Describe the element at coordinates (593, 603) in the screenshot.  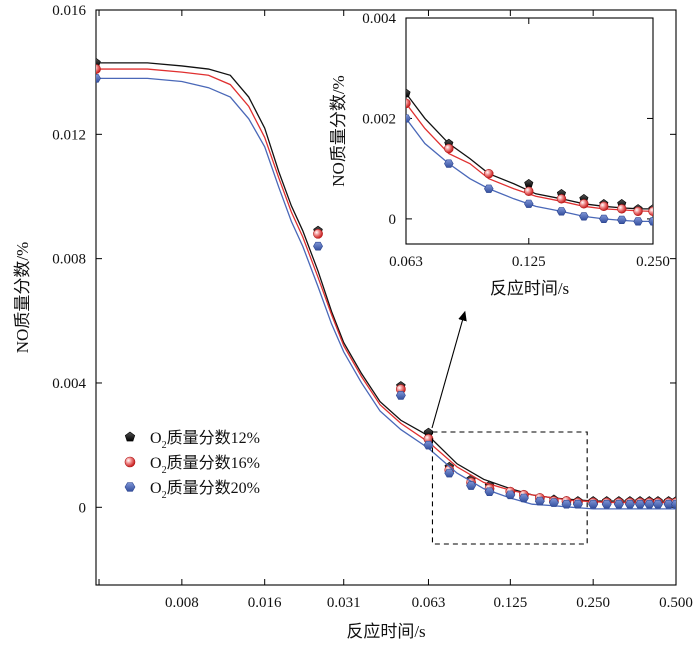
I see `main-xtick-label: 0.250` at that location.